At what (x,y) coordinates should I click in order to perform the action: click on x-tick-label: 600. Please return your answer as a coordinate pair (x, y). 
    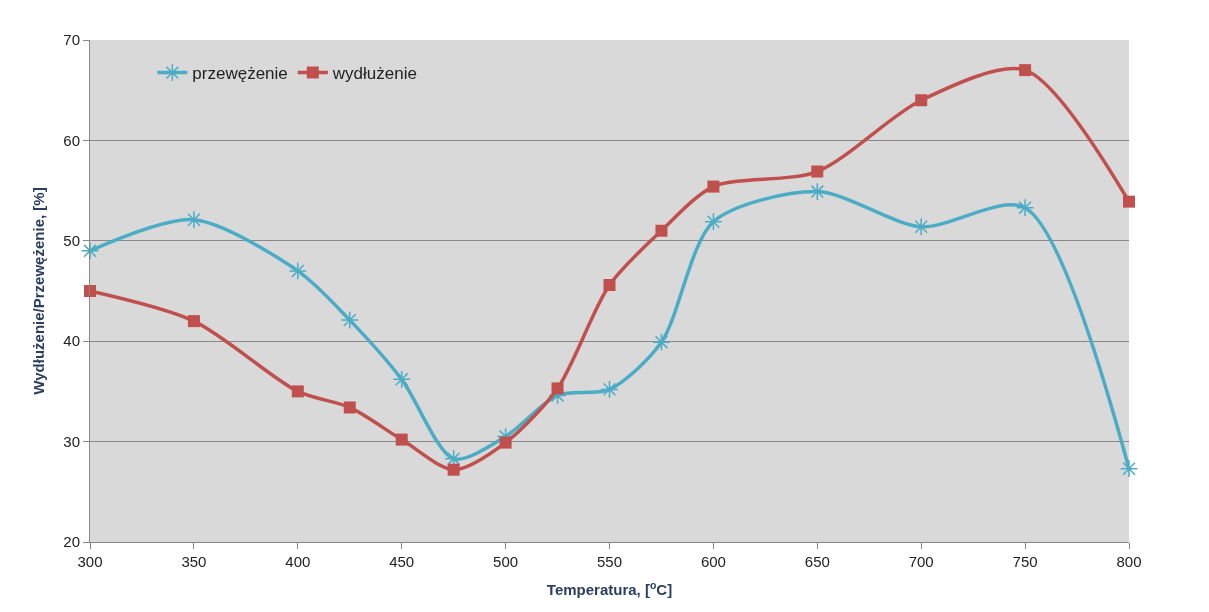
    Looking at the image, I should click on (713, 561).